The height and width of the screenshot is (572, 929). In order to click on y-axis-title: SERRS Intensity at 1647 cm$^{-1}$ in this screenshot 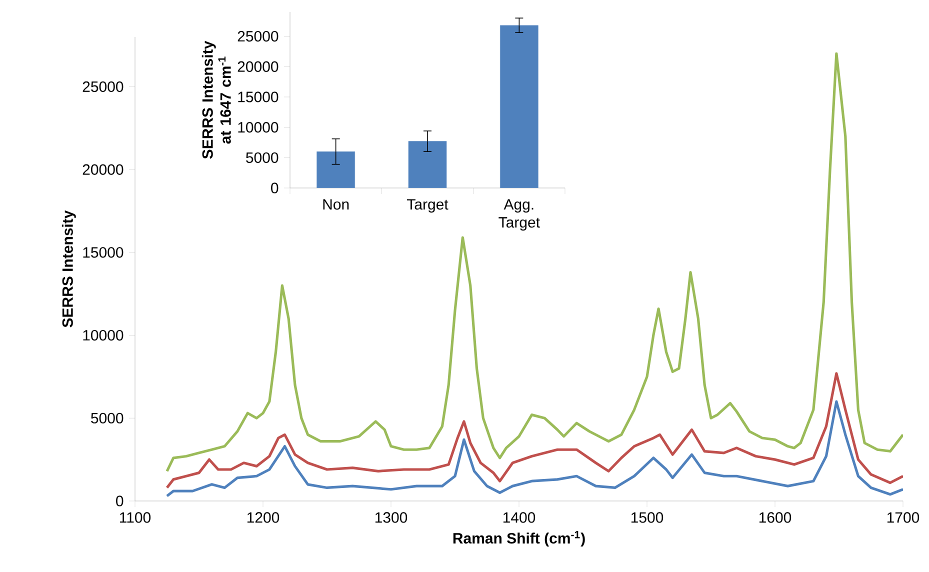, I will do `click(216, 99)`.